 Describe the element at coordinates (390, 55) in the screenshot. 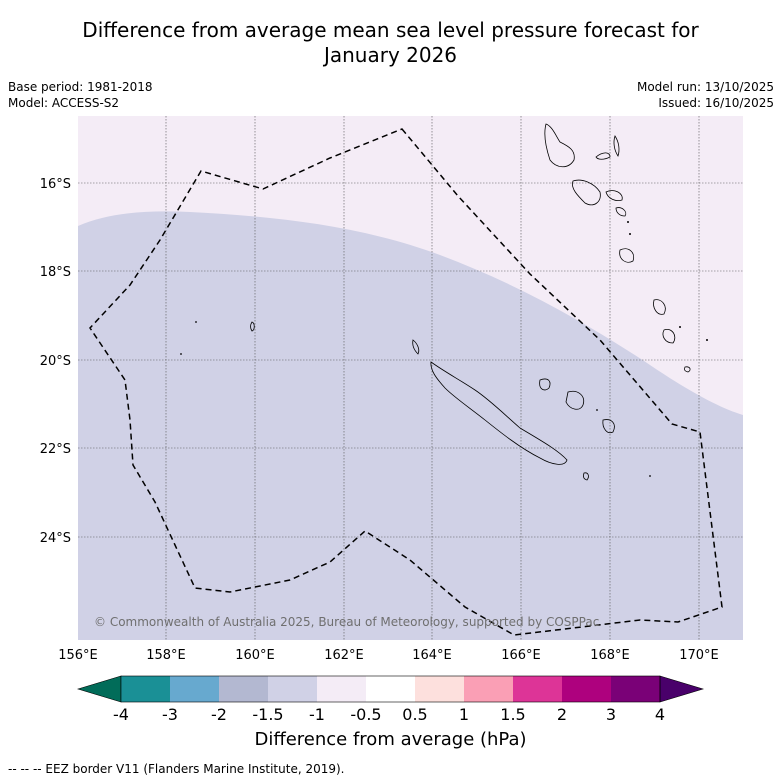

I see `chart-title-line-2: January 2026` at that location.